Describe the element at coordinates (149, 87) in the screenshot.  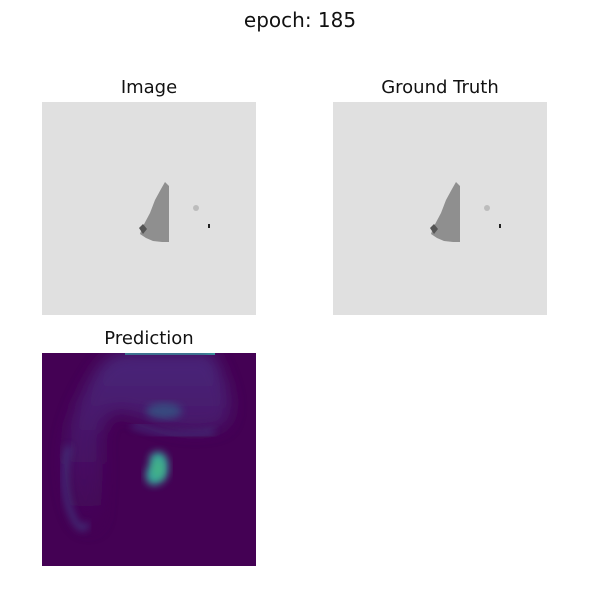
I see `image-title: Image` at that location.